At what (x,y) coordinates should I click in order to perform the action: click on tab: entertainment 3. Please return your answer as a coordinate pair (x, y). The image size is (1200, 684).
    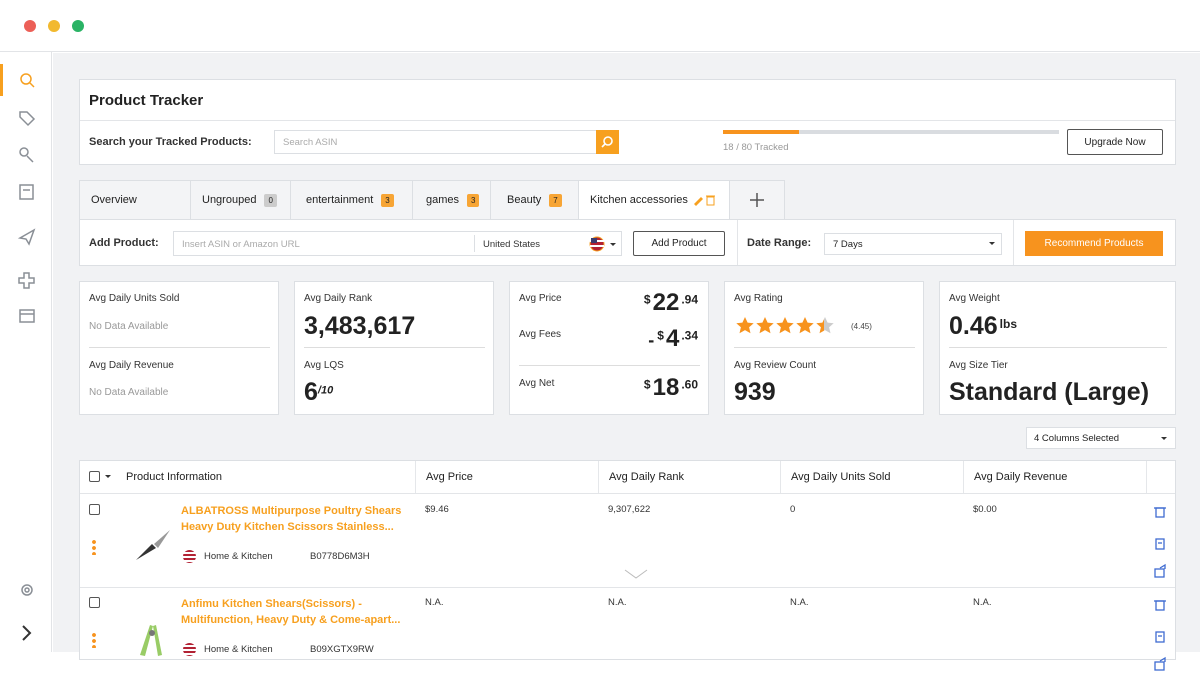
    Looking at the image, I should click on (351, 200).